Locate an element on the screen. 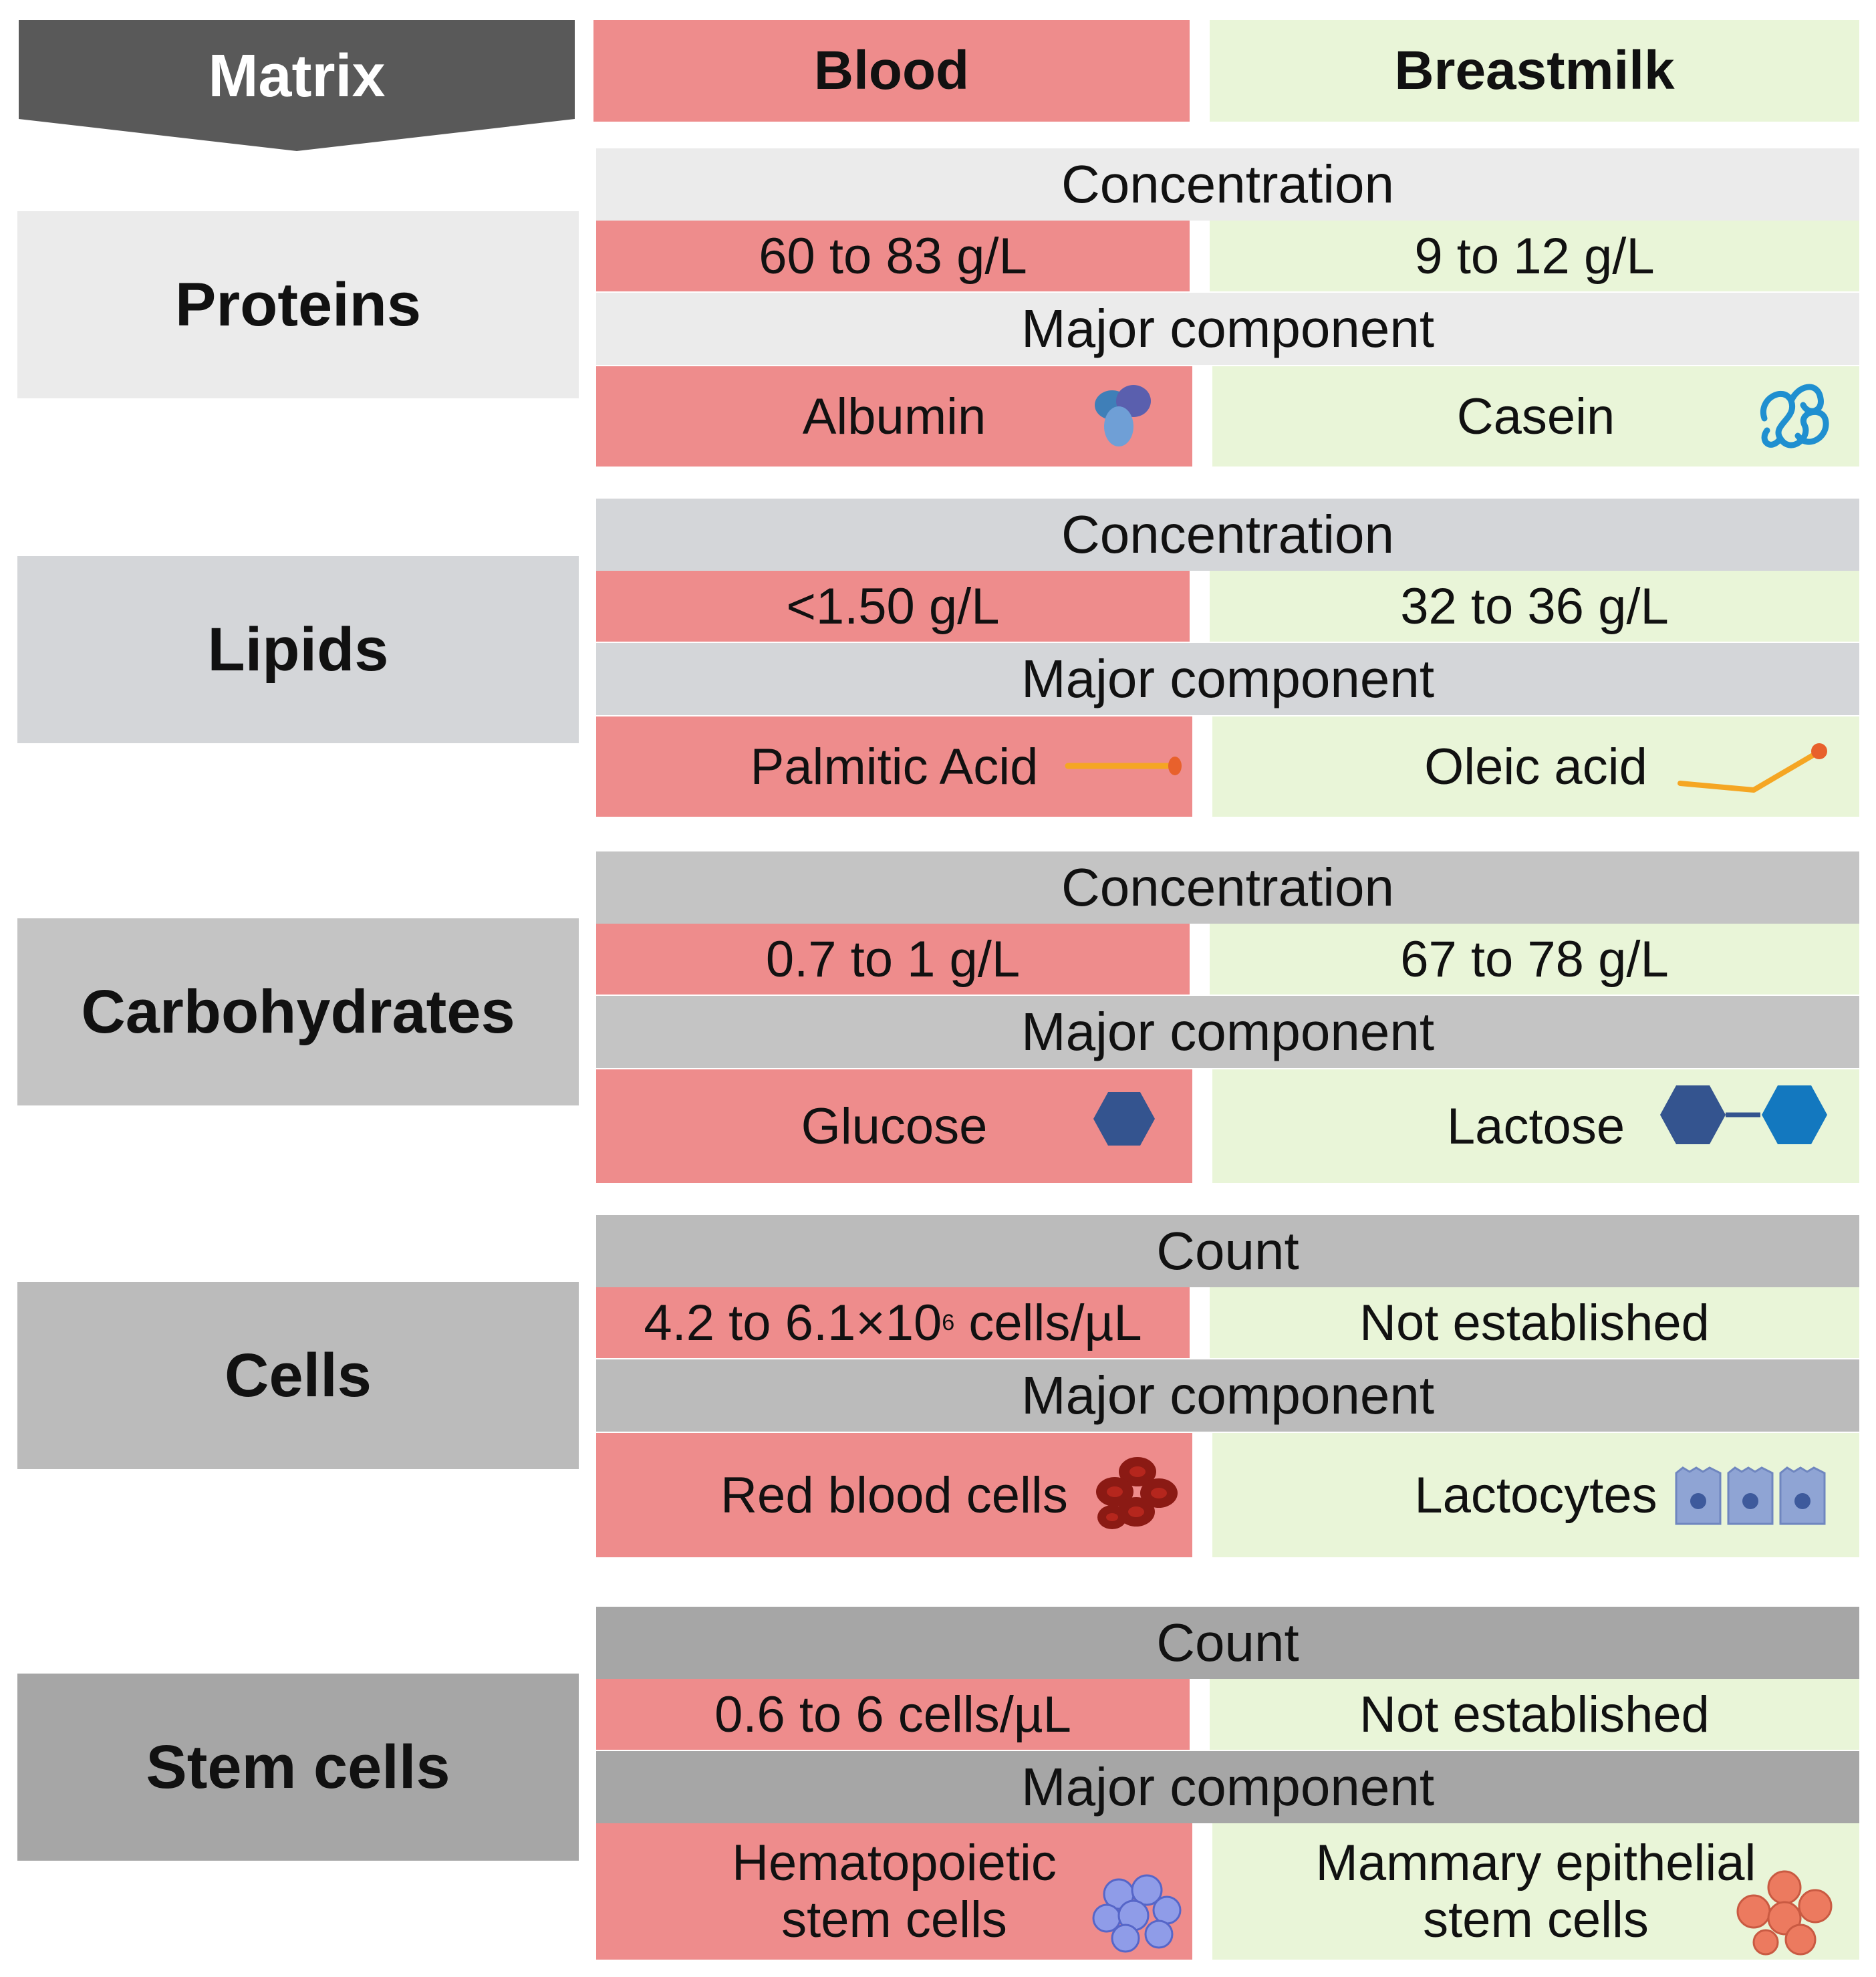  blood-component-line-1: Hematopoietic is located at coordinates (894, 1862).